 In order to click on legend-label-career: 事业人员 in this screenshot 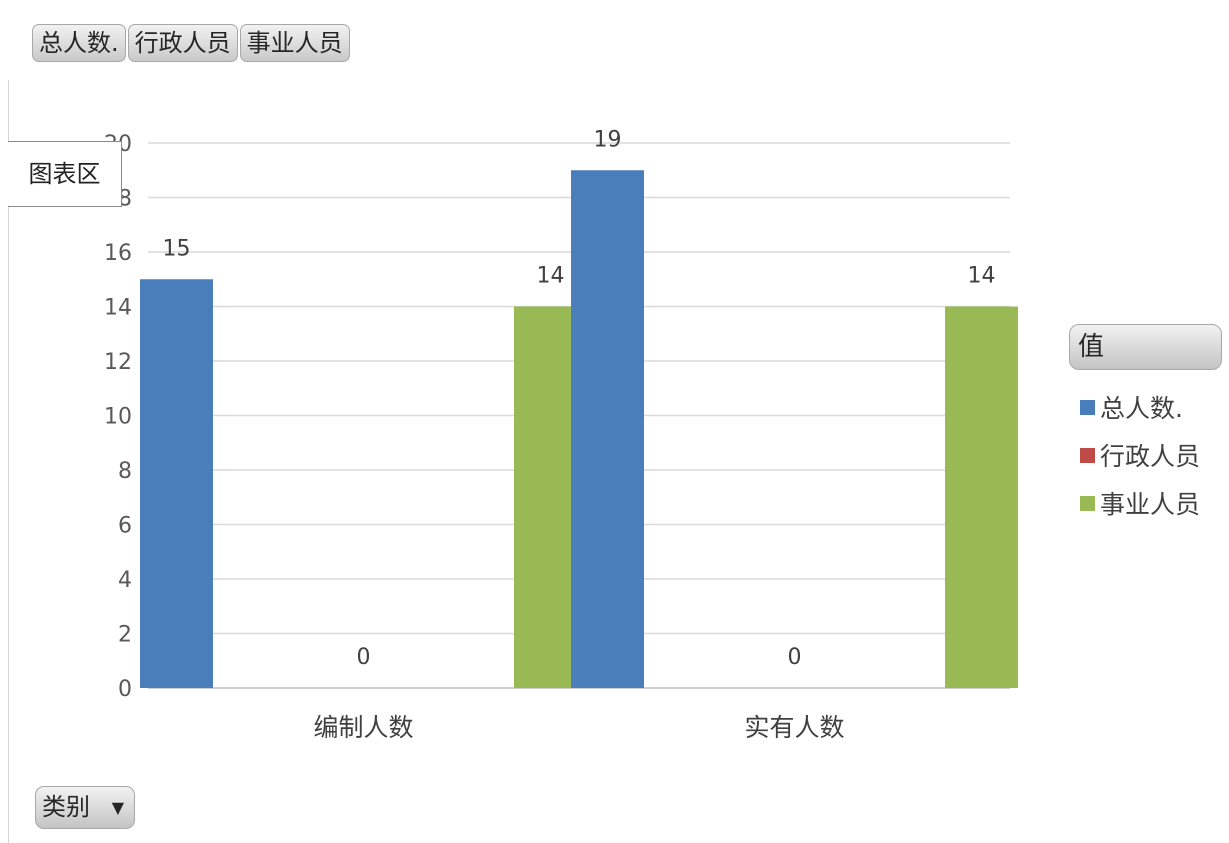, I will do `click(1150, 504)`.